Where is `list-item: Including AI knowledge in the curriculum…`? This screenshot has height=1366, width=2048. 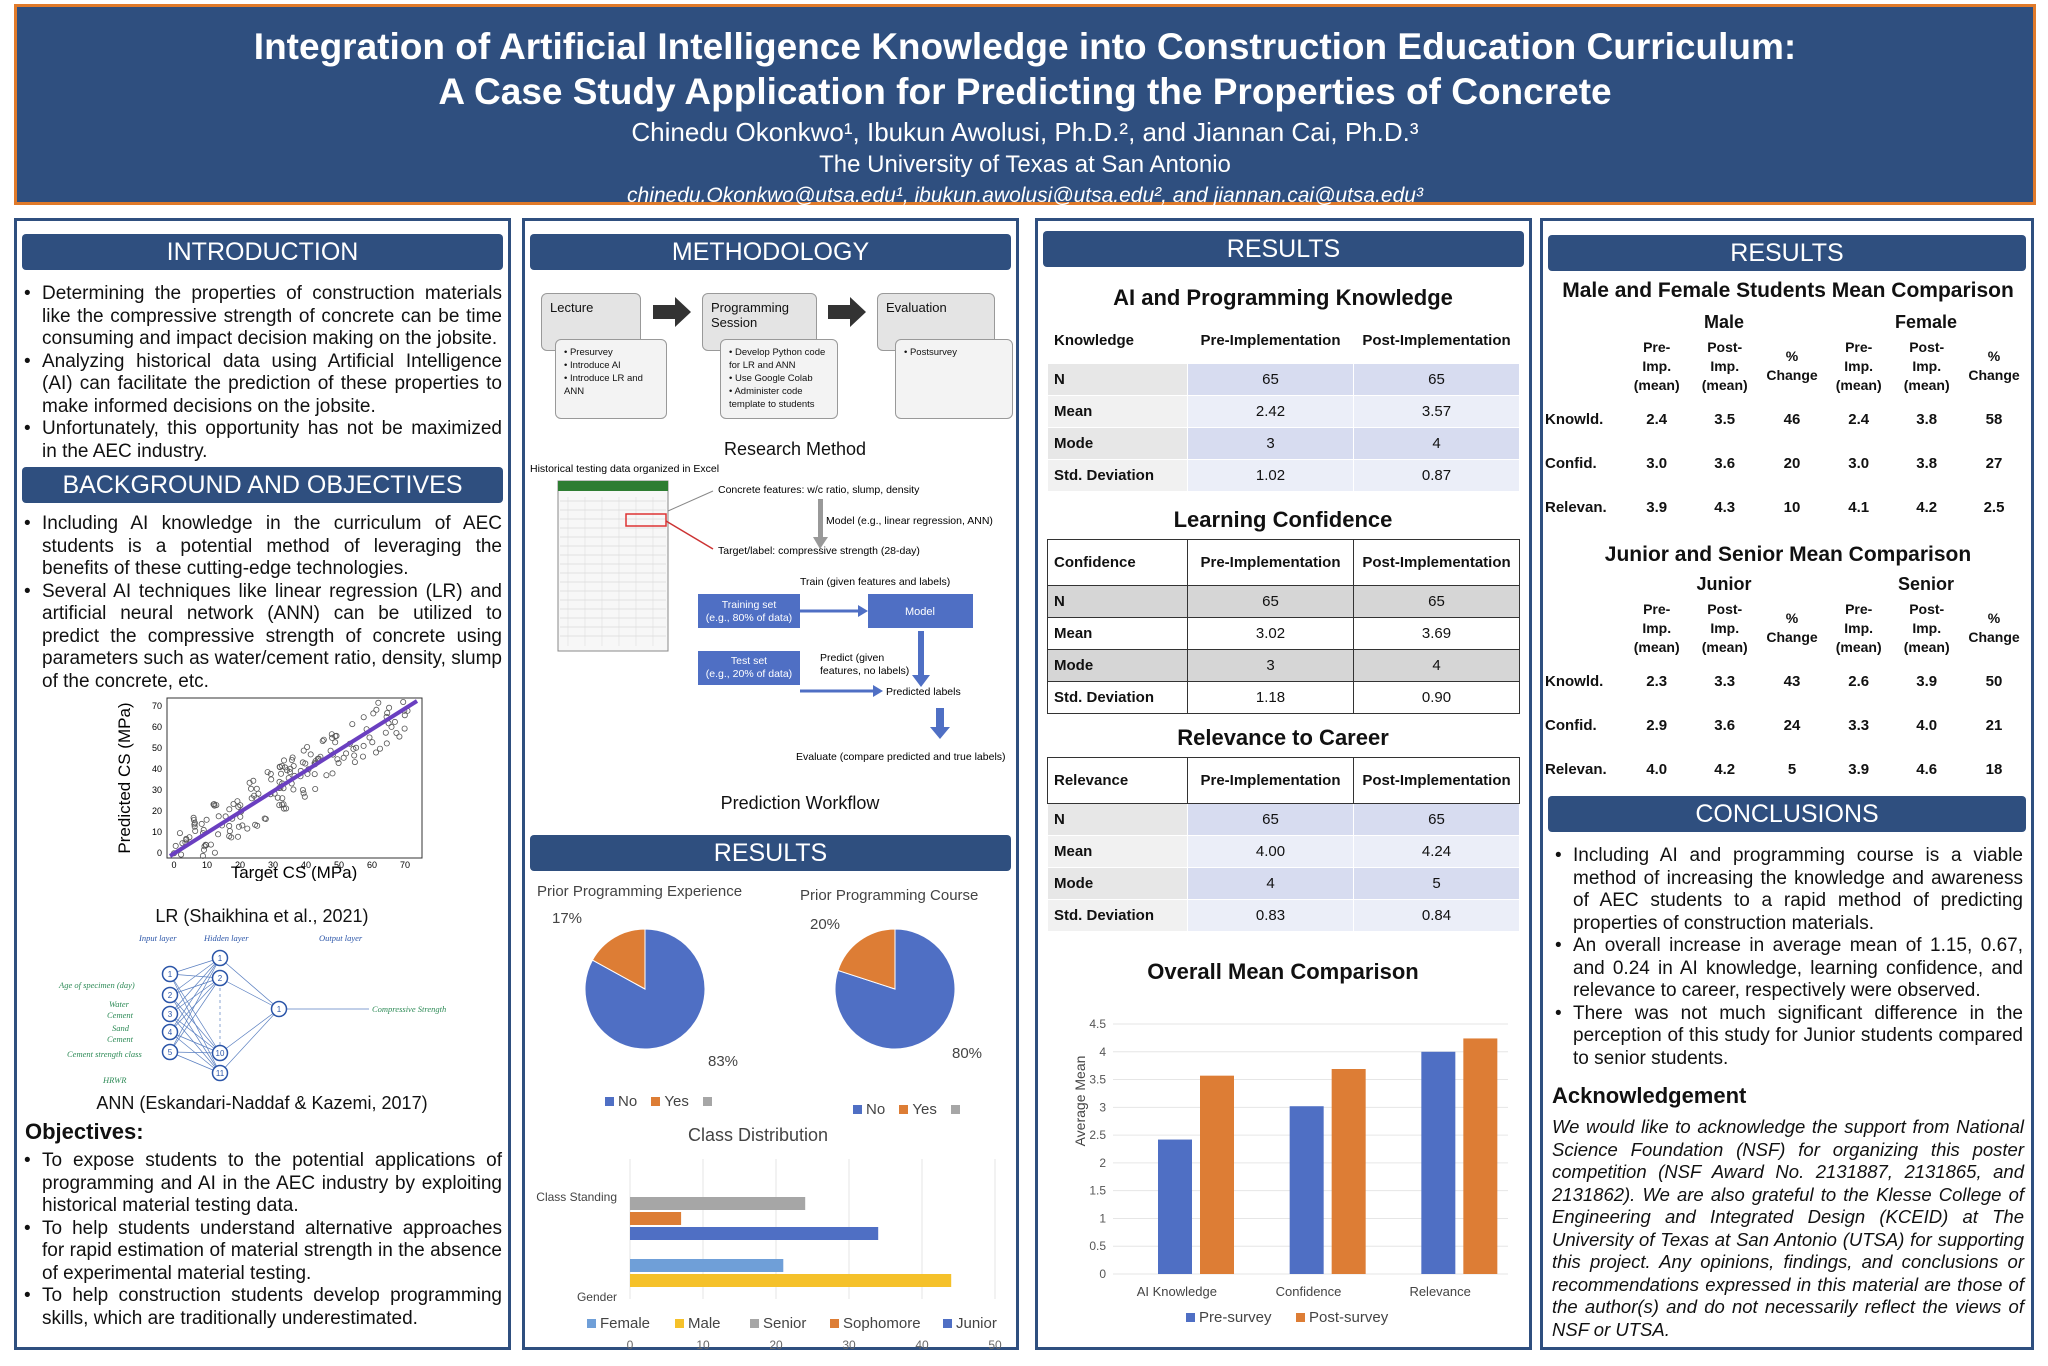
list-item: Including AI knowledge in the curriculum… is located at coordinates (262, 547).